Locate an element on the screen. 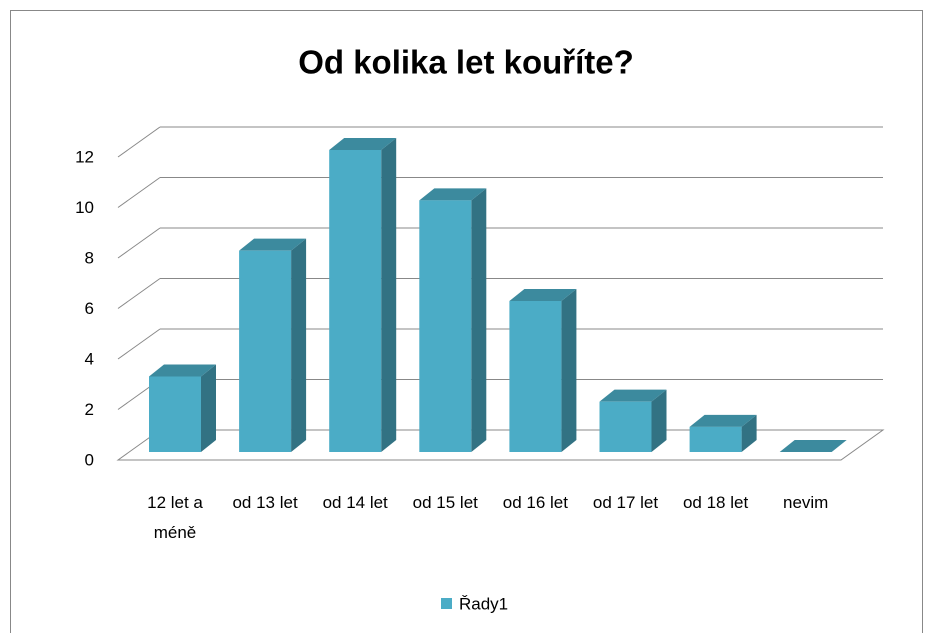 This screenshot has height=633, width=933. legend-swatch is located at coordinates (446, 603).